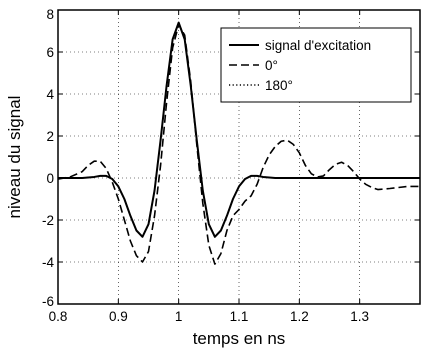 The image size is (430, 352). Describe the element at coordinates (179, 316) in the screenshot. I see `x-tick-label: 1` at that location.